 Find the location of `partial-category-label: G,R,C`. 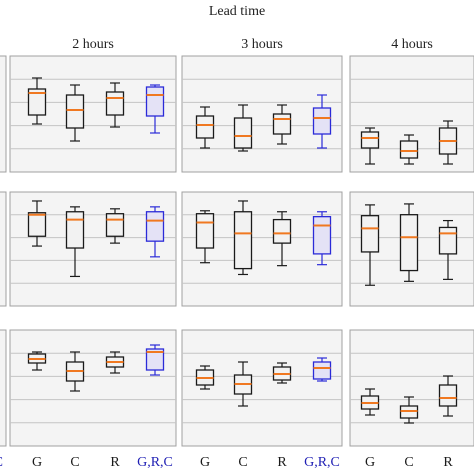

partial-category-label: G,R,C is located at coordinates (1, 462).